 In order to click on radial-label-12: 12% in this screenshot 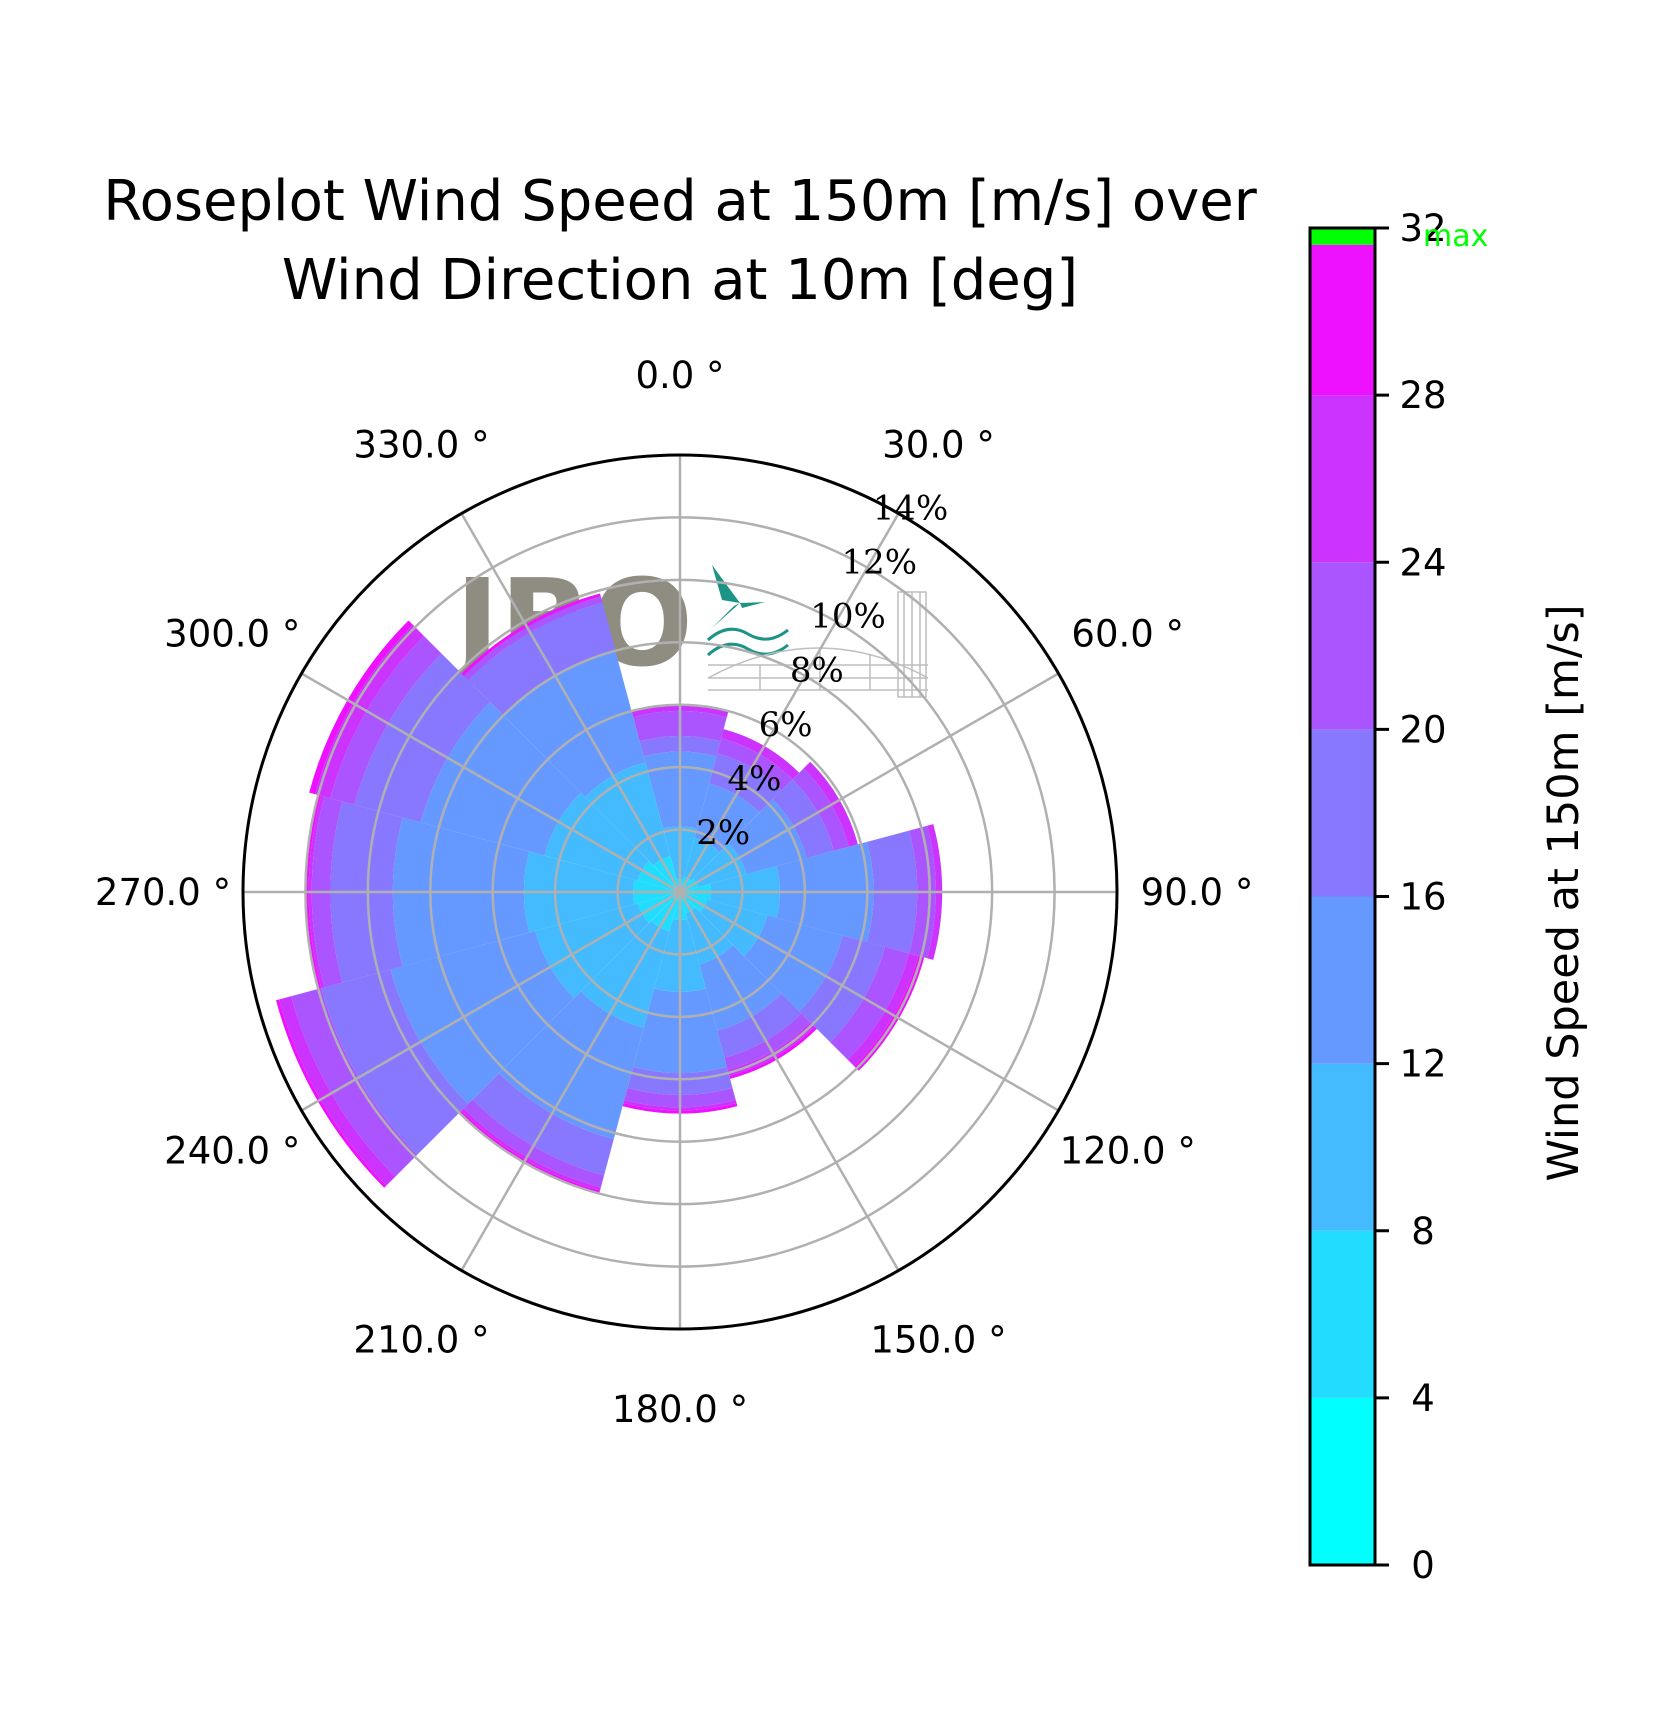, I will do `click(879, 563)`.